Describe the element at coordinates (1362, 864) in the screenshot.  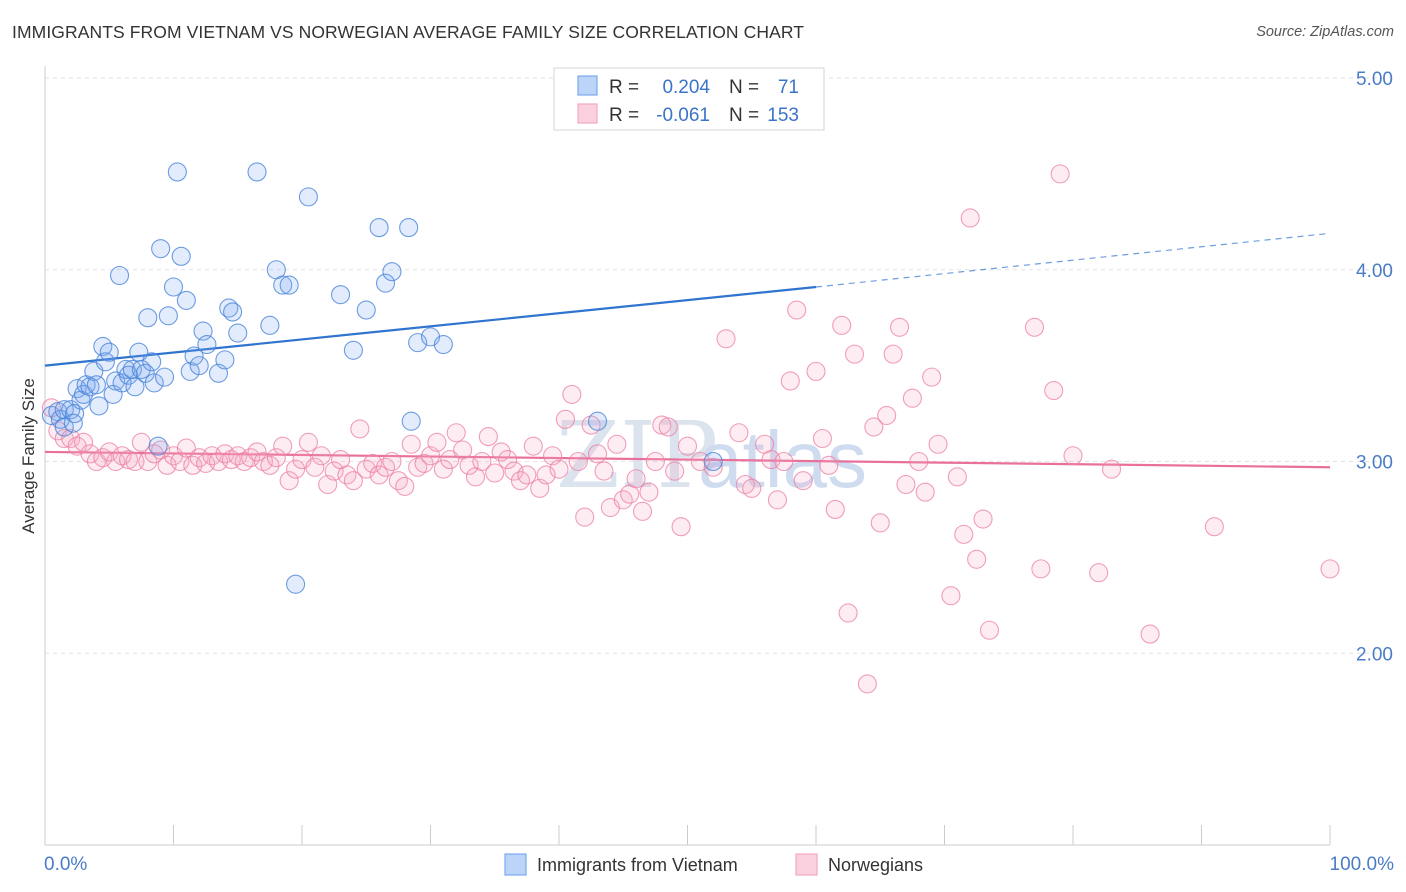
I see `x-tick-max: 100.0%` at that location.